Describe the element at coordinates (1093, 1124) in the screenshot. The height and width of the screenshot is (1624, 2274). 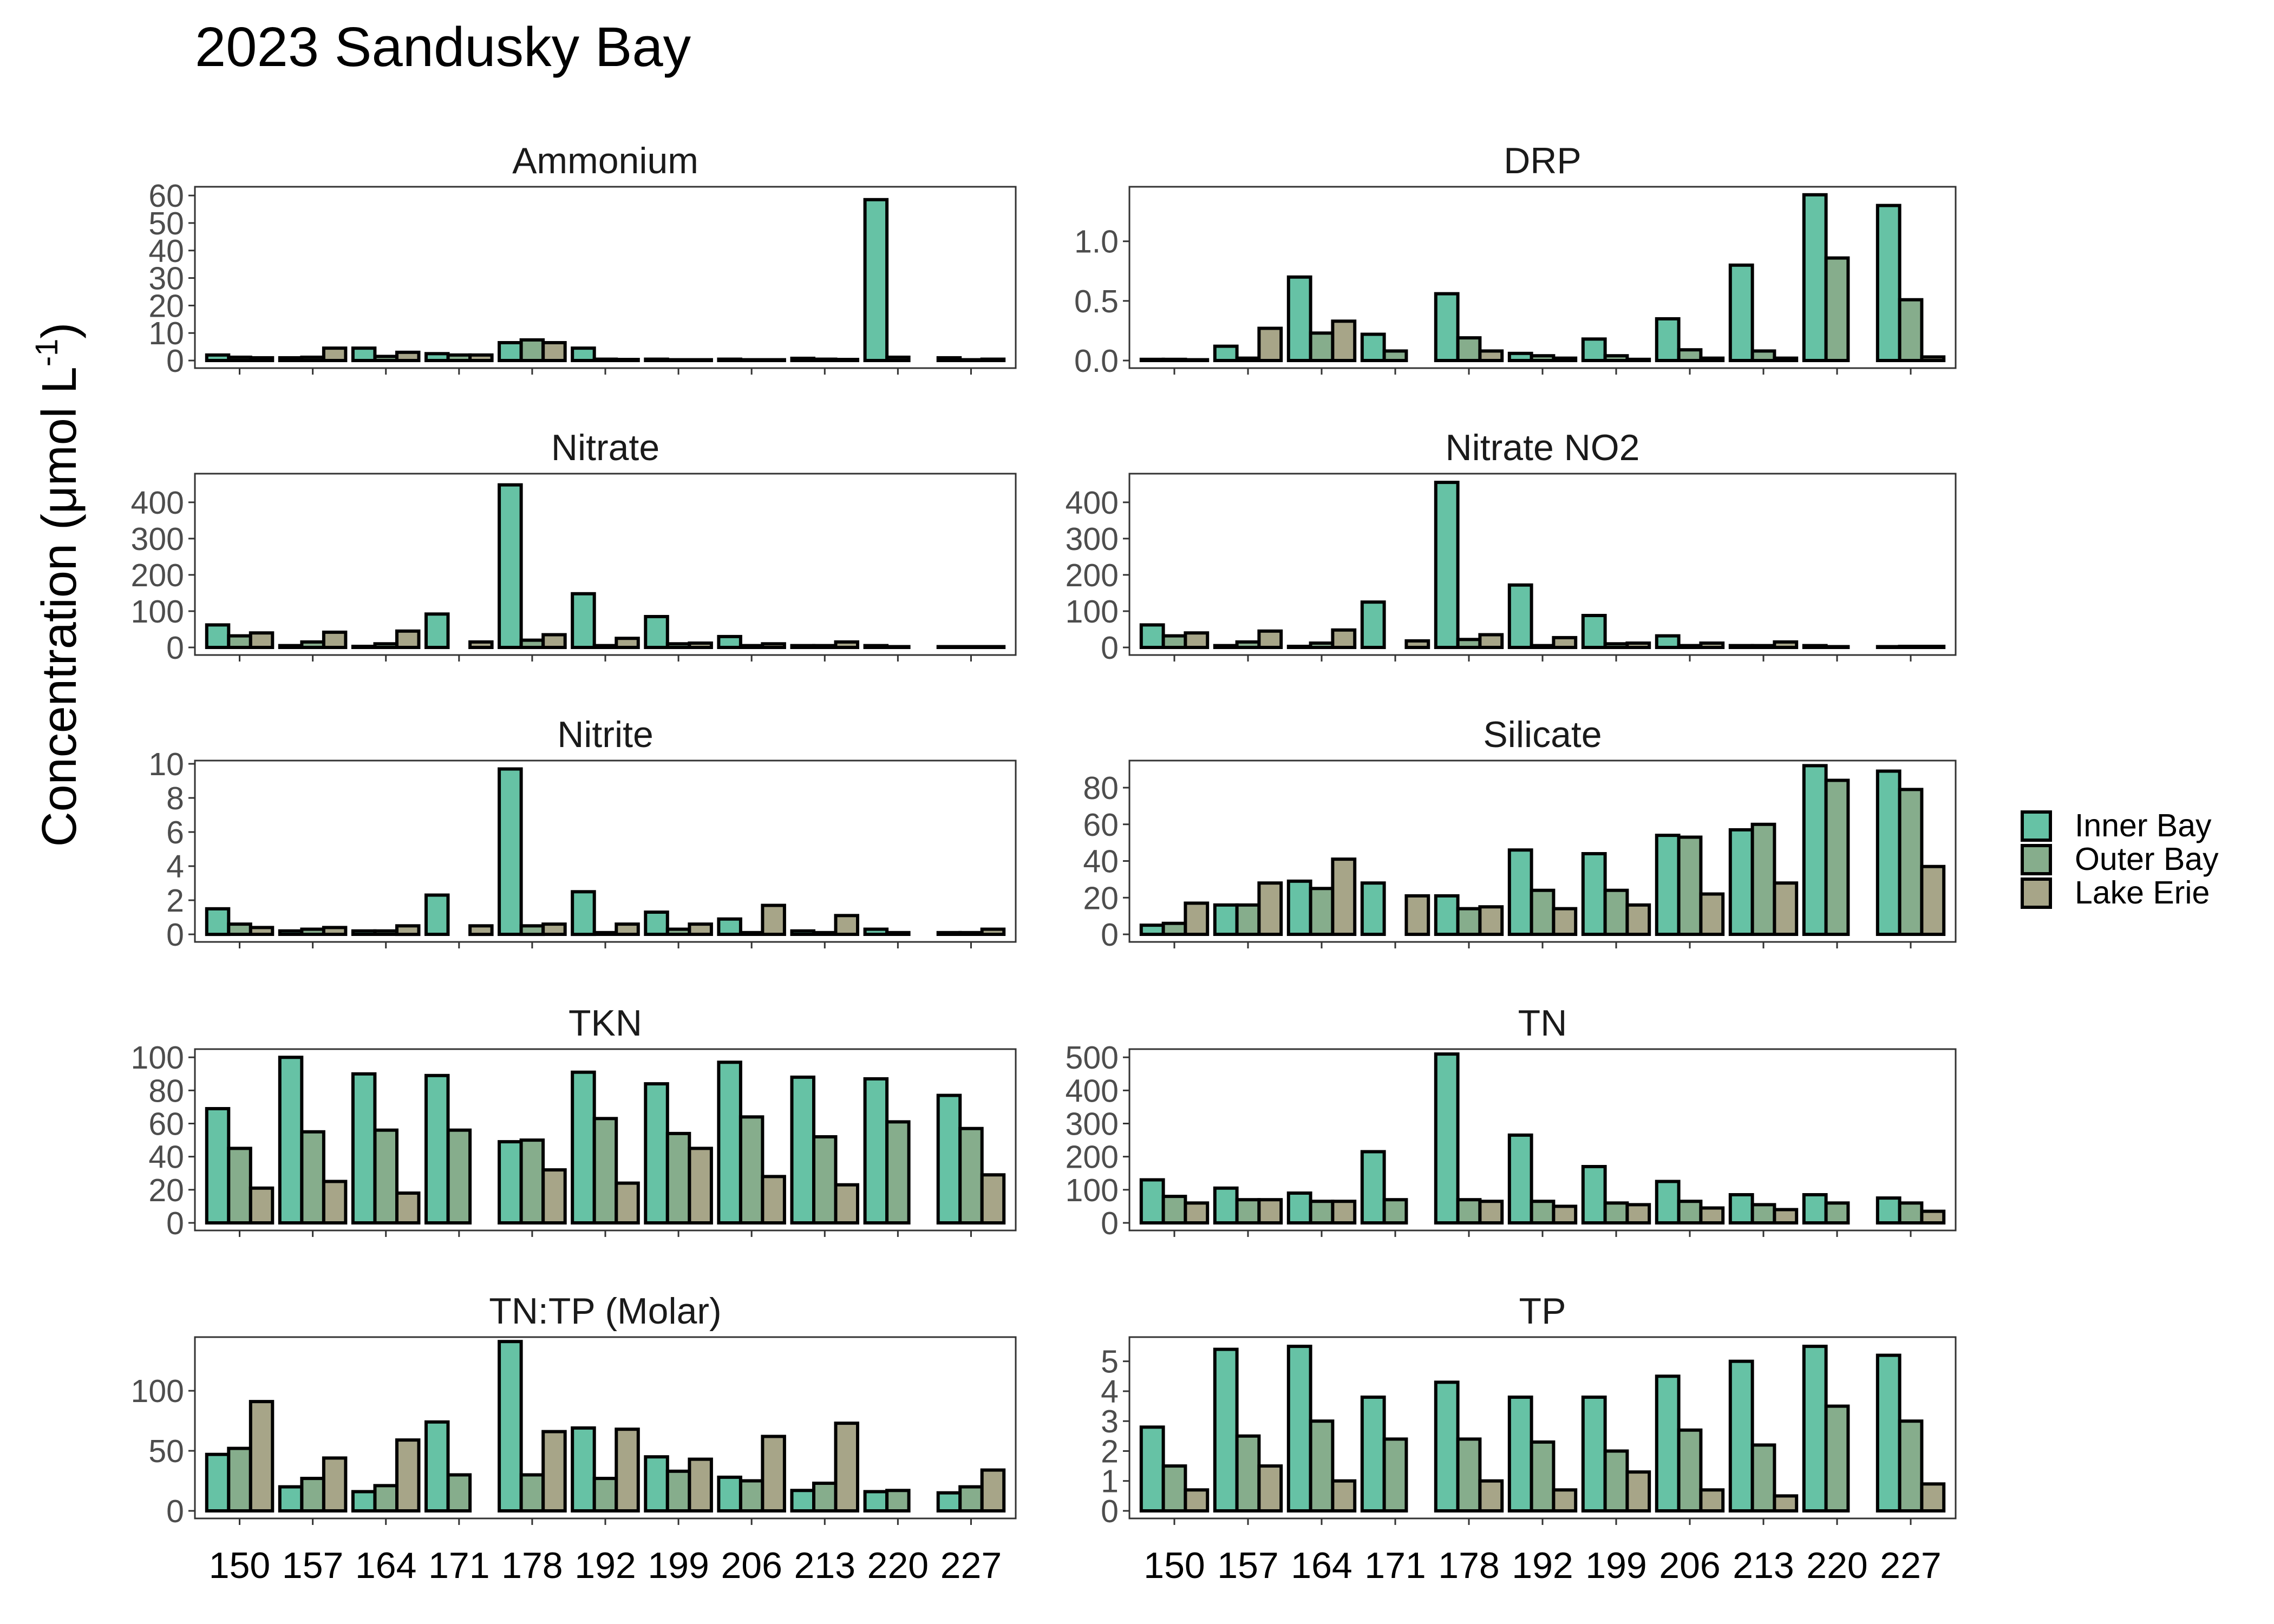
I see `y-tick-label: 300` at that location.